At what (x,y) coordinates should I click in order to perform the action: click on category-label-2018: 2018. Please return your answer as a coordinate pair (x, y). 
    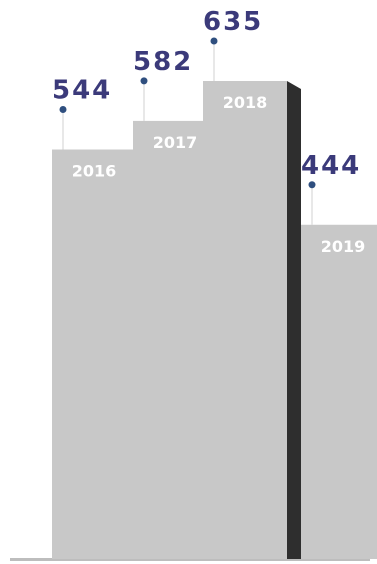
    Looking at the image, I should click on (245, 102).